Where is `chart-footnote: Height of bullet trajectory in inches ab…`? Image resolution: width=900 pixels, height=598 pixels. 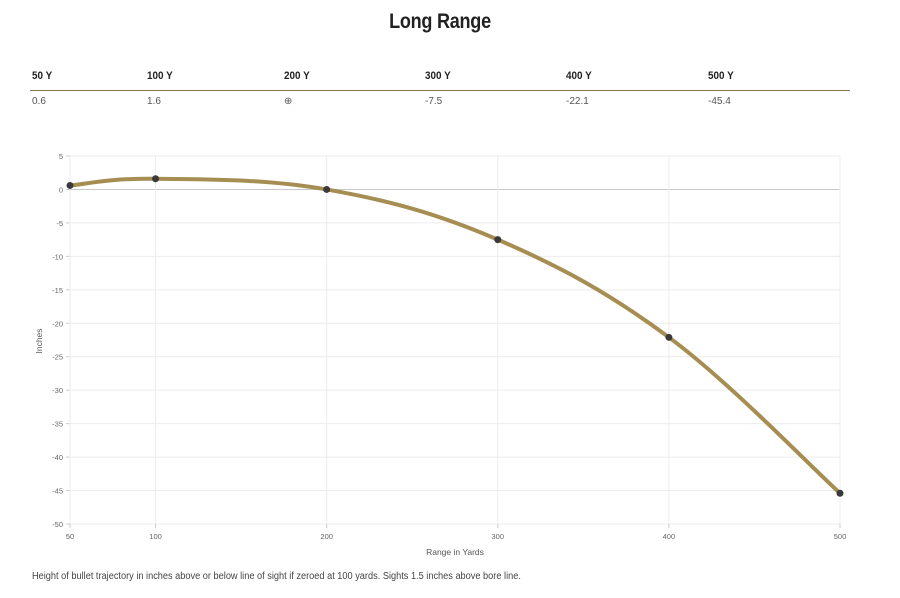
chart-footnote: Height of bullet trajectory in inches ab… is located at coordinates (276, 576).